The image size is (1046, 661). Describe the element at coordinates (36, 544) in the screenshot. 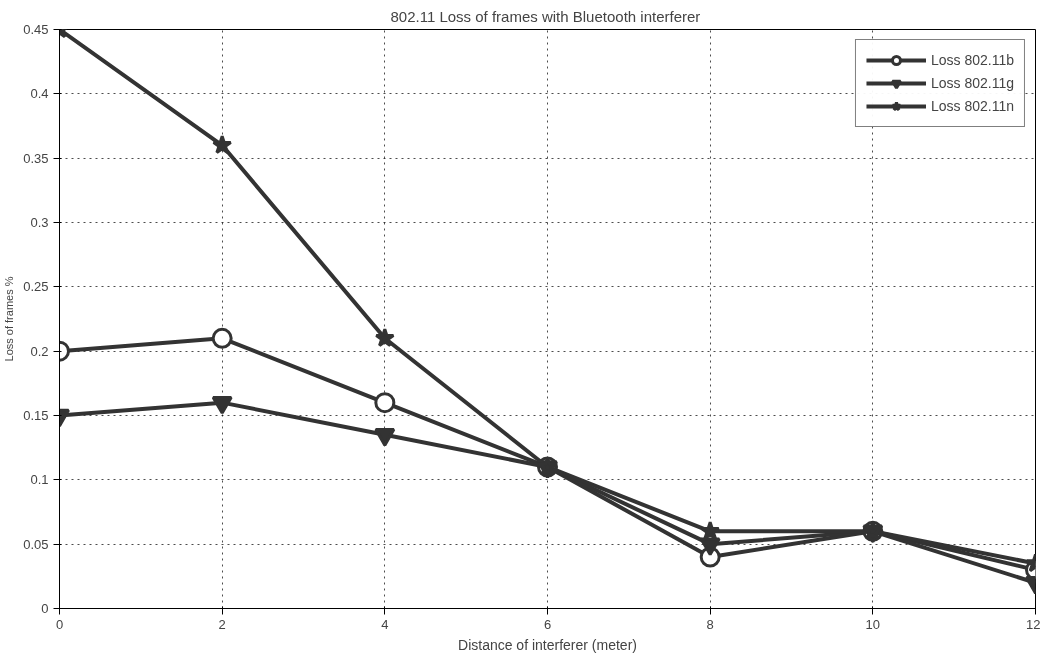

I see `y-tick-label: 0.05` at that location.